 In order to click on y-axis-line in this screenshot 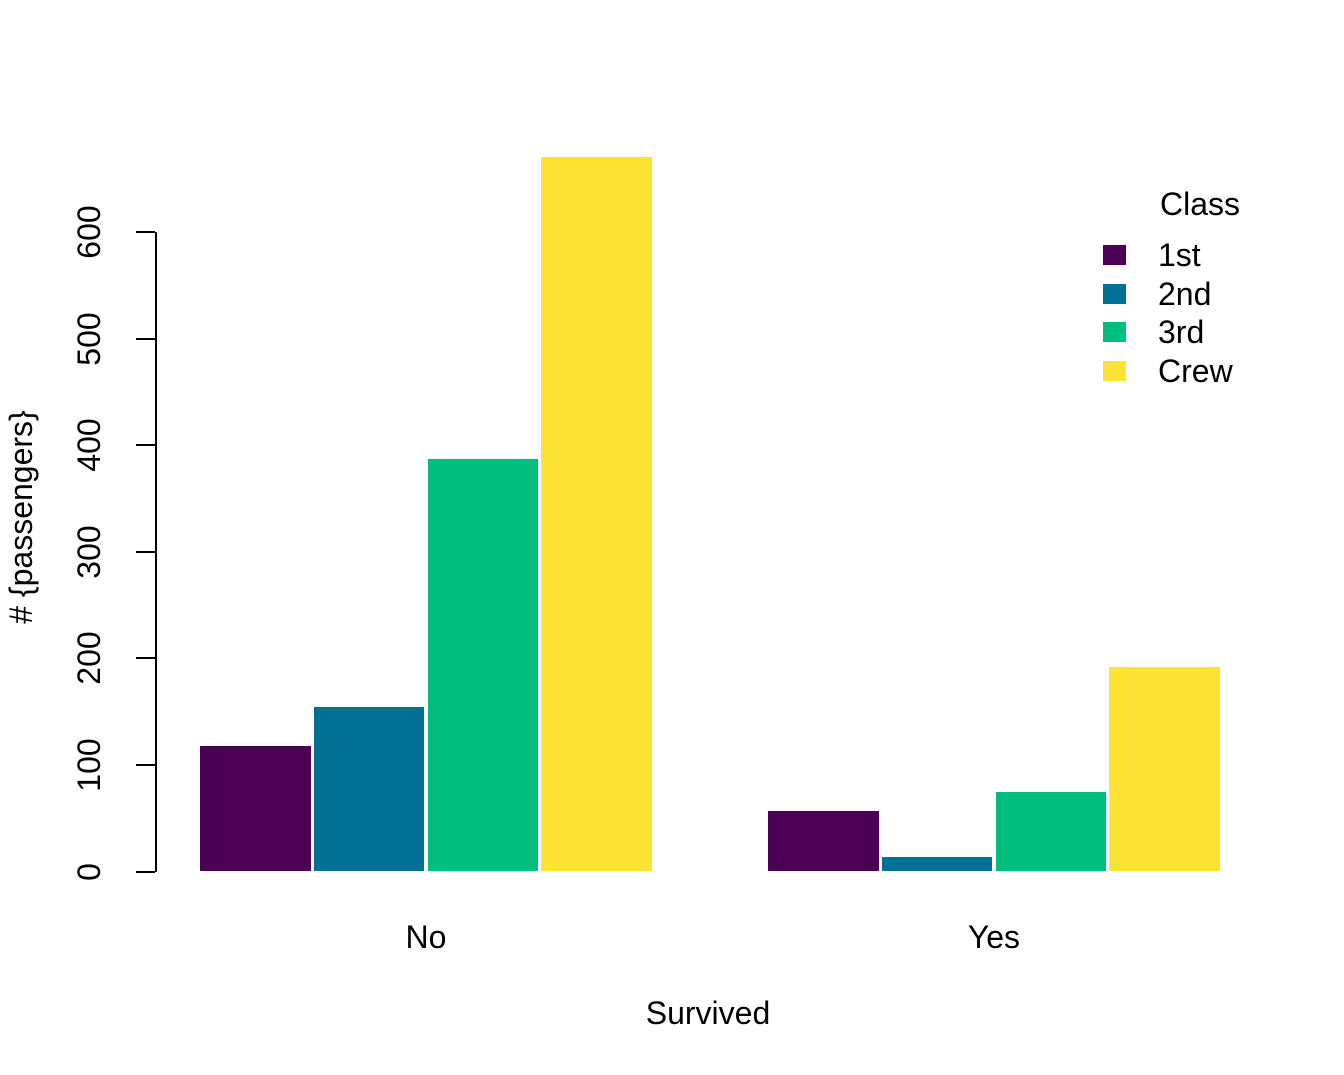, I will do `click(156, 552)`.